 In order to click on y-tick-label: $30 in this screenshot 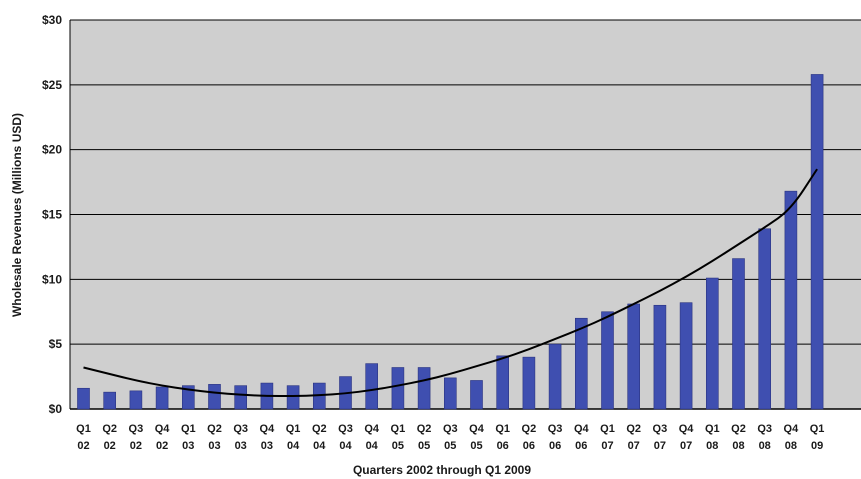, I will do `click(52, 20)`.